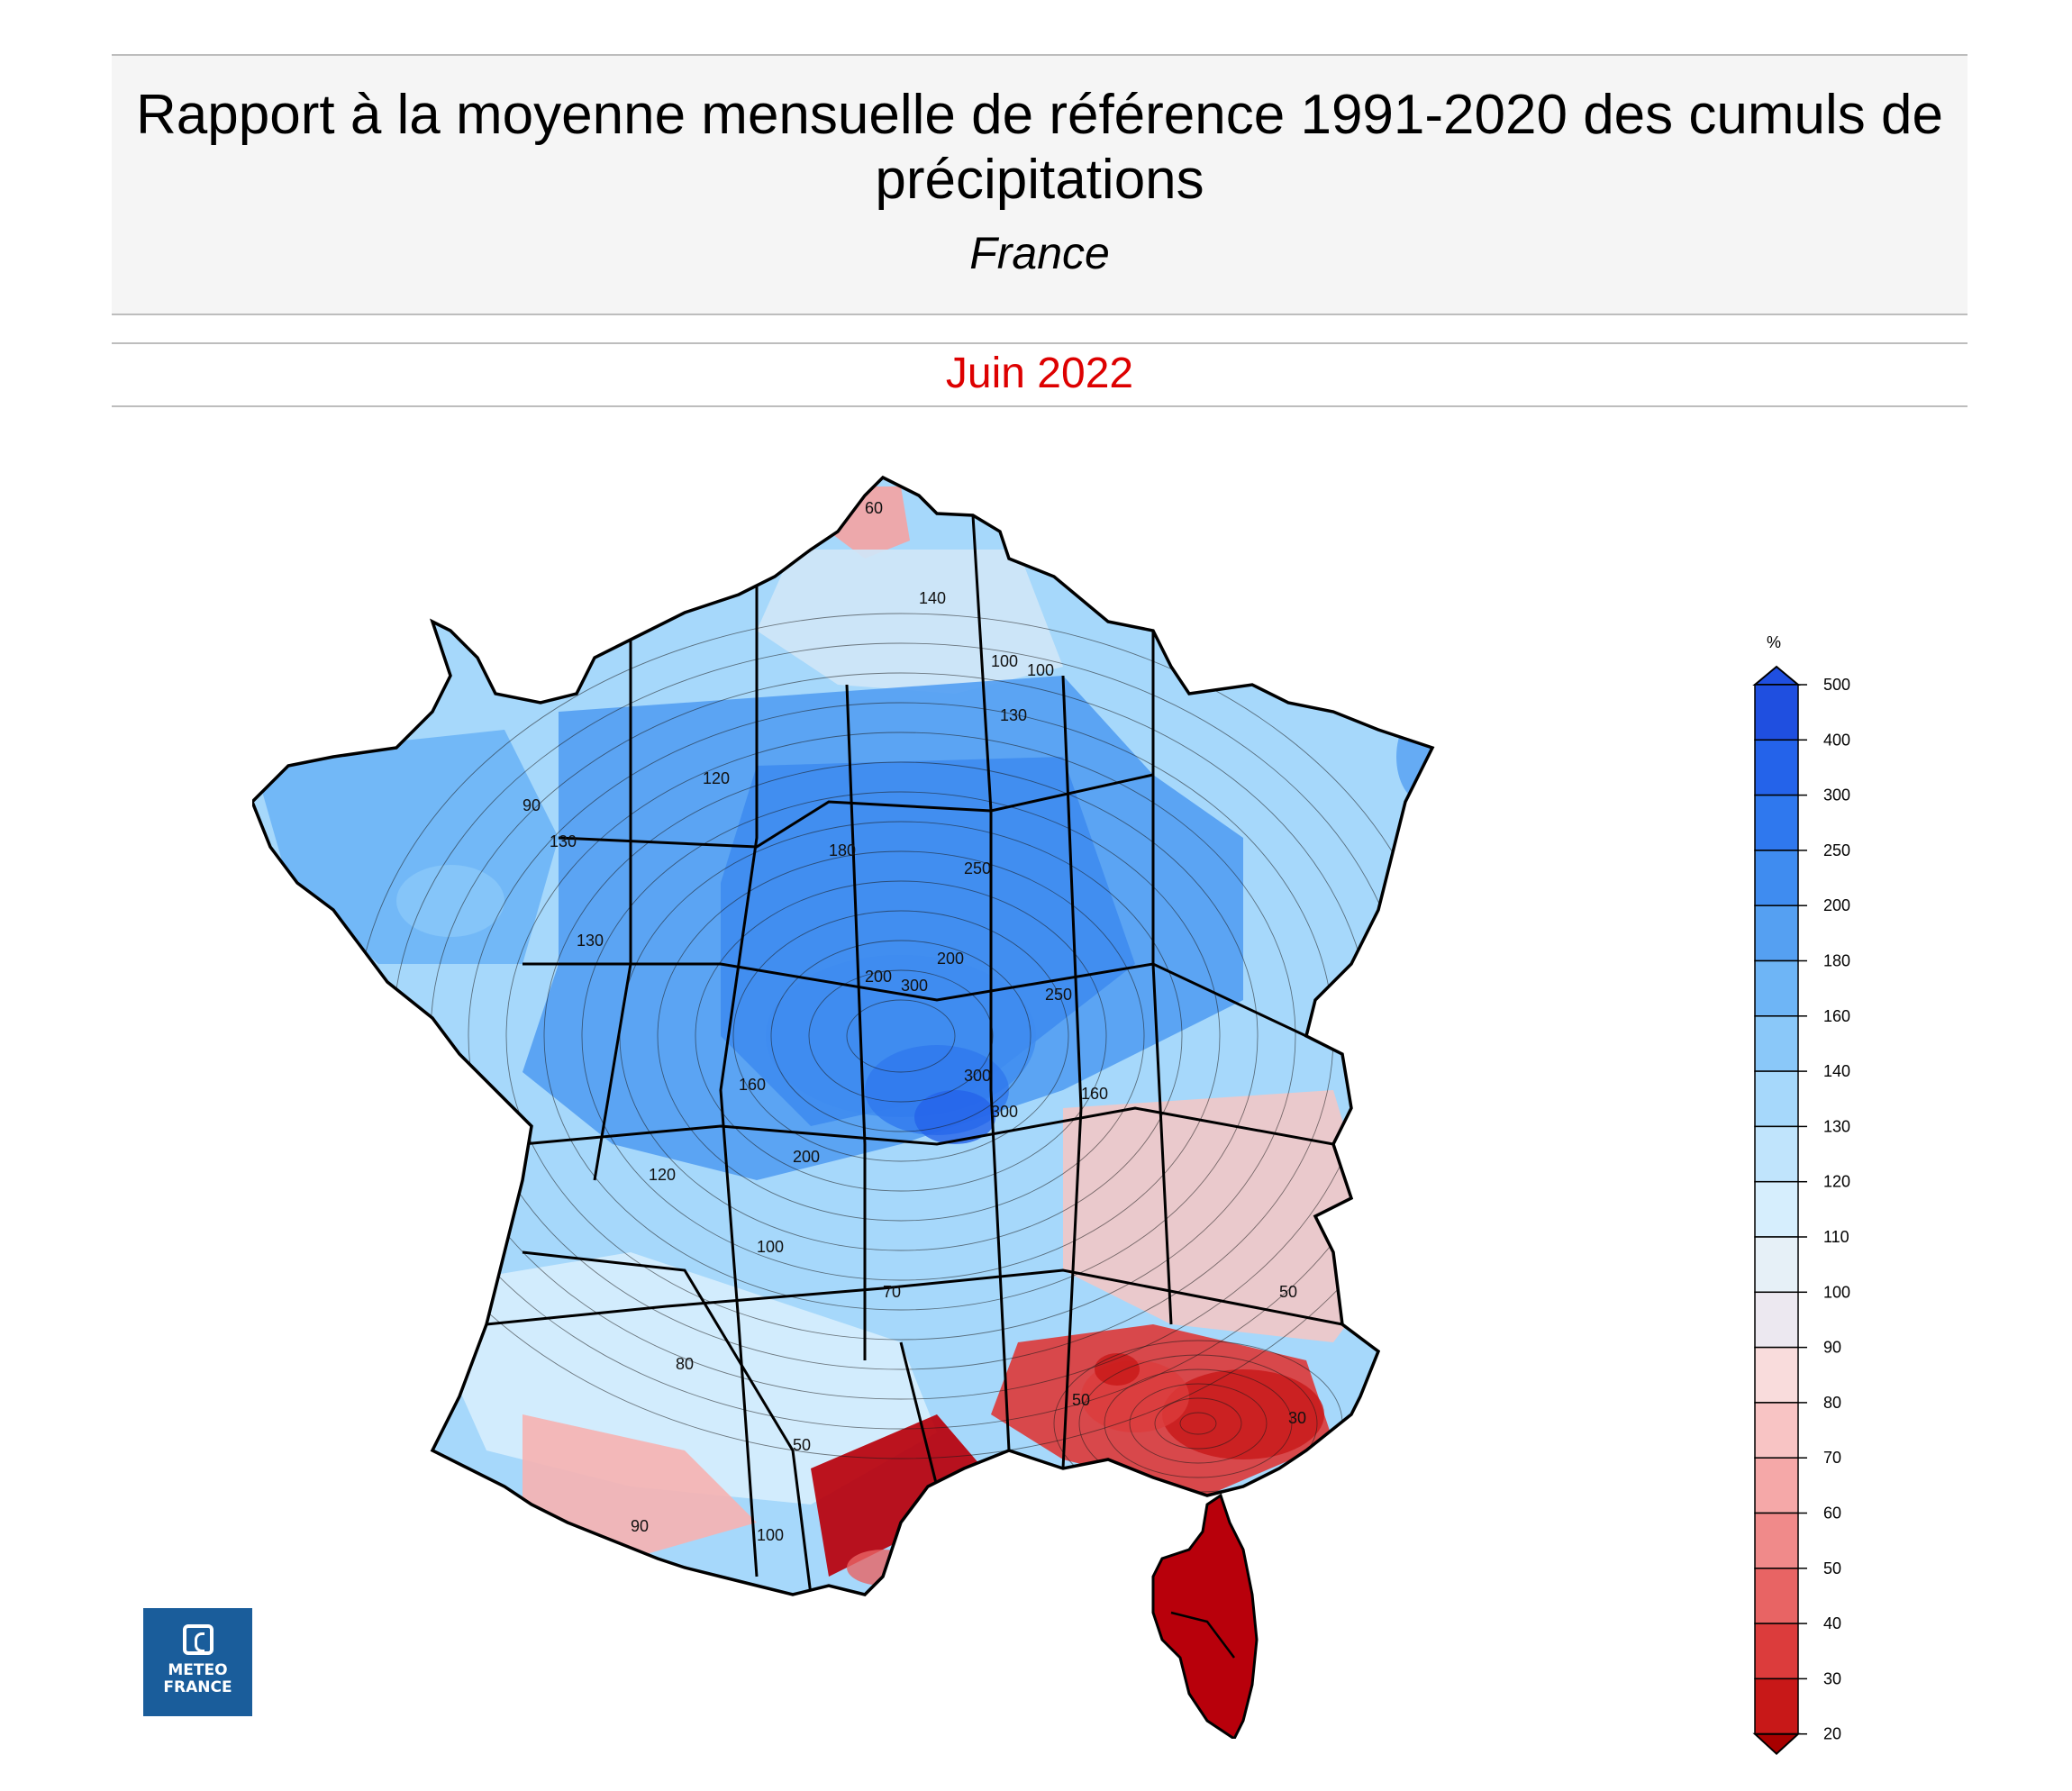  What do you see at coordinates (1836, 740) in the screenshot?
I see `legend-label: 400` at bounding box center [1836, 740].